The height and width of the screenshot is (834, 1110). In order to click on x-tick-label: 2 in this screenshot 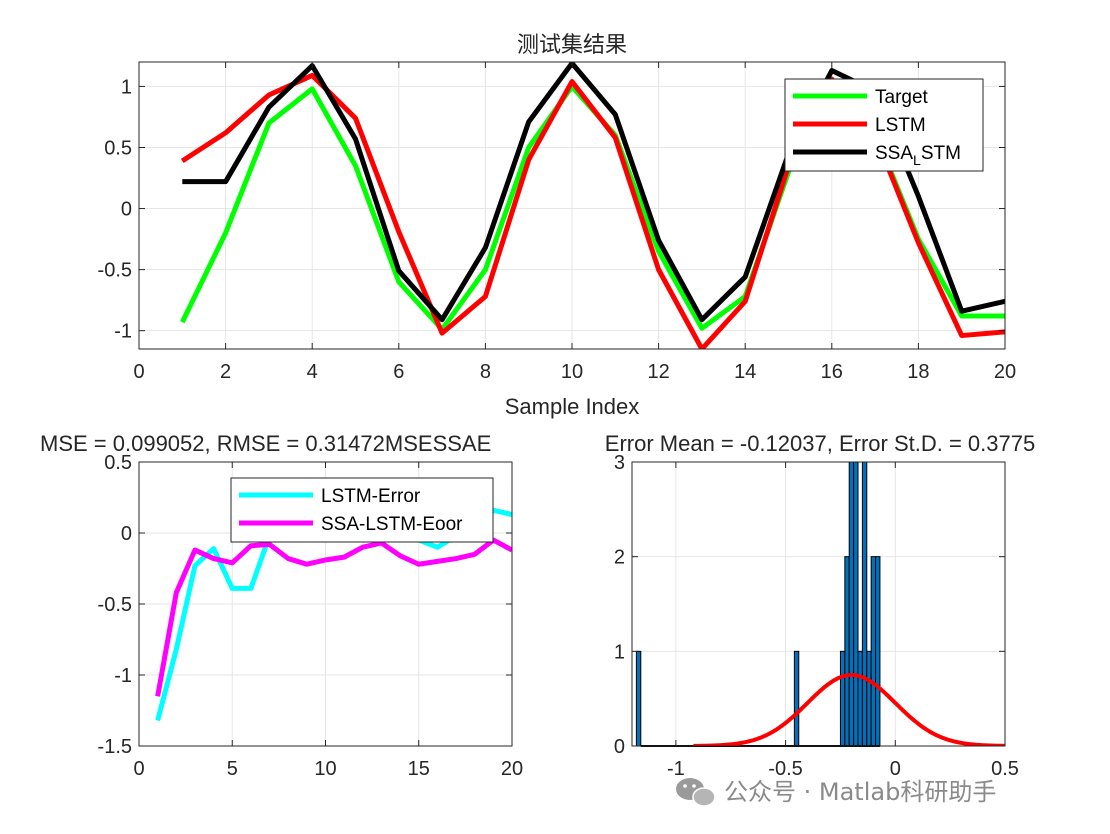, I will do `click(225, 372)`.